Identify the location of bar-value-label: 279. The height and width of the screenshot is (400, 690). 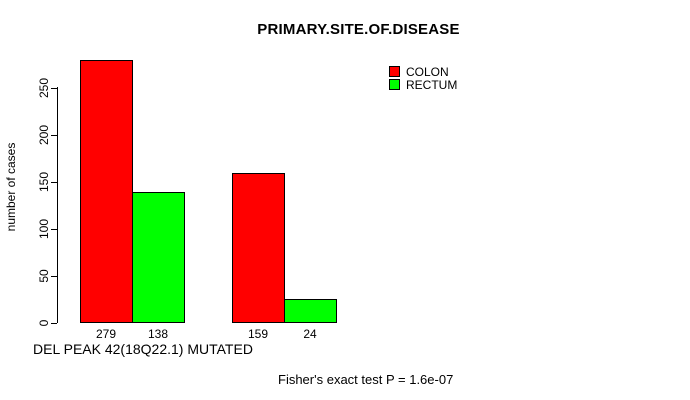
(106, 334).